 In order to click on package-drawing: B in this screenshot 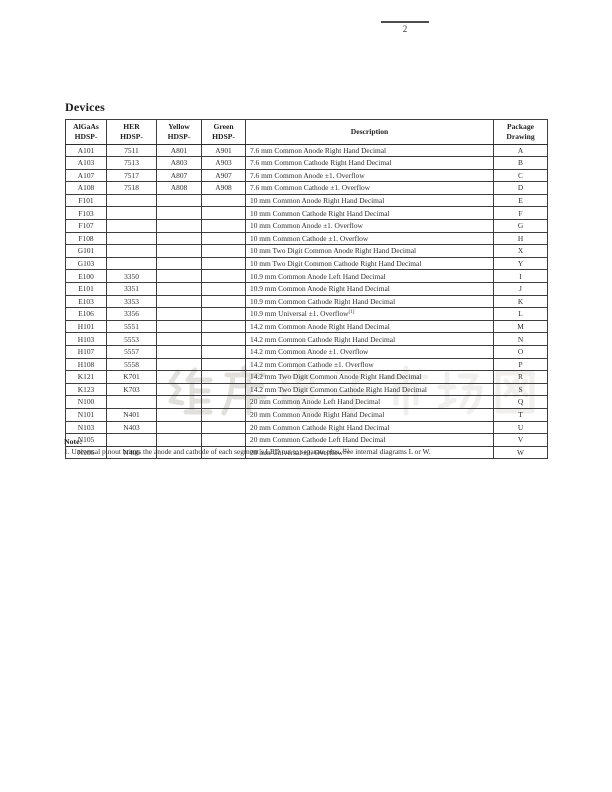, I will do `click(520, 163)`.